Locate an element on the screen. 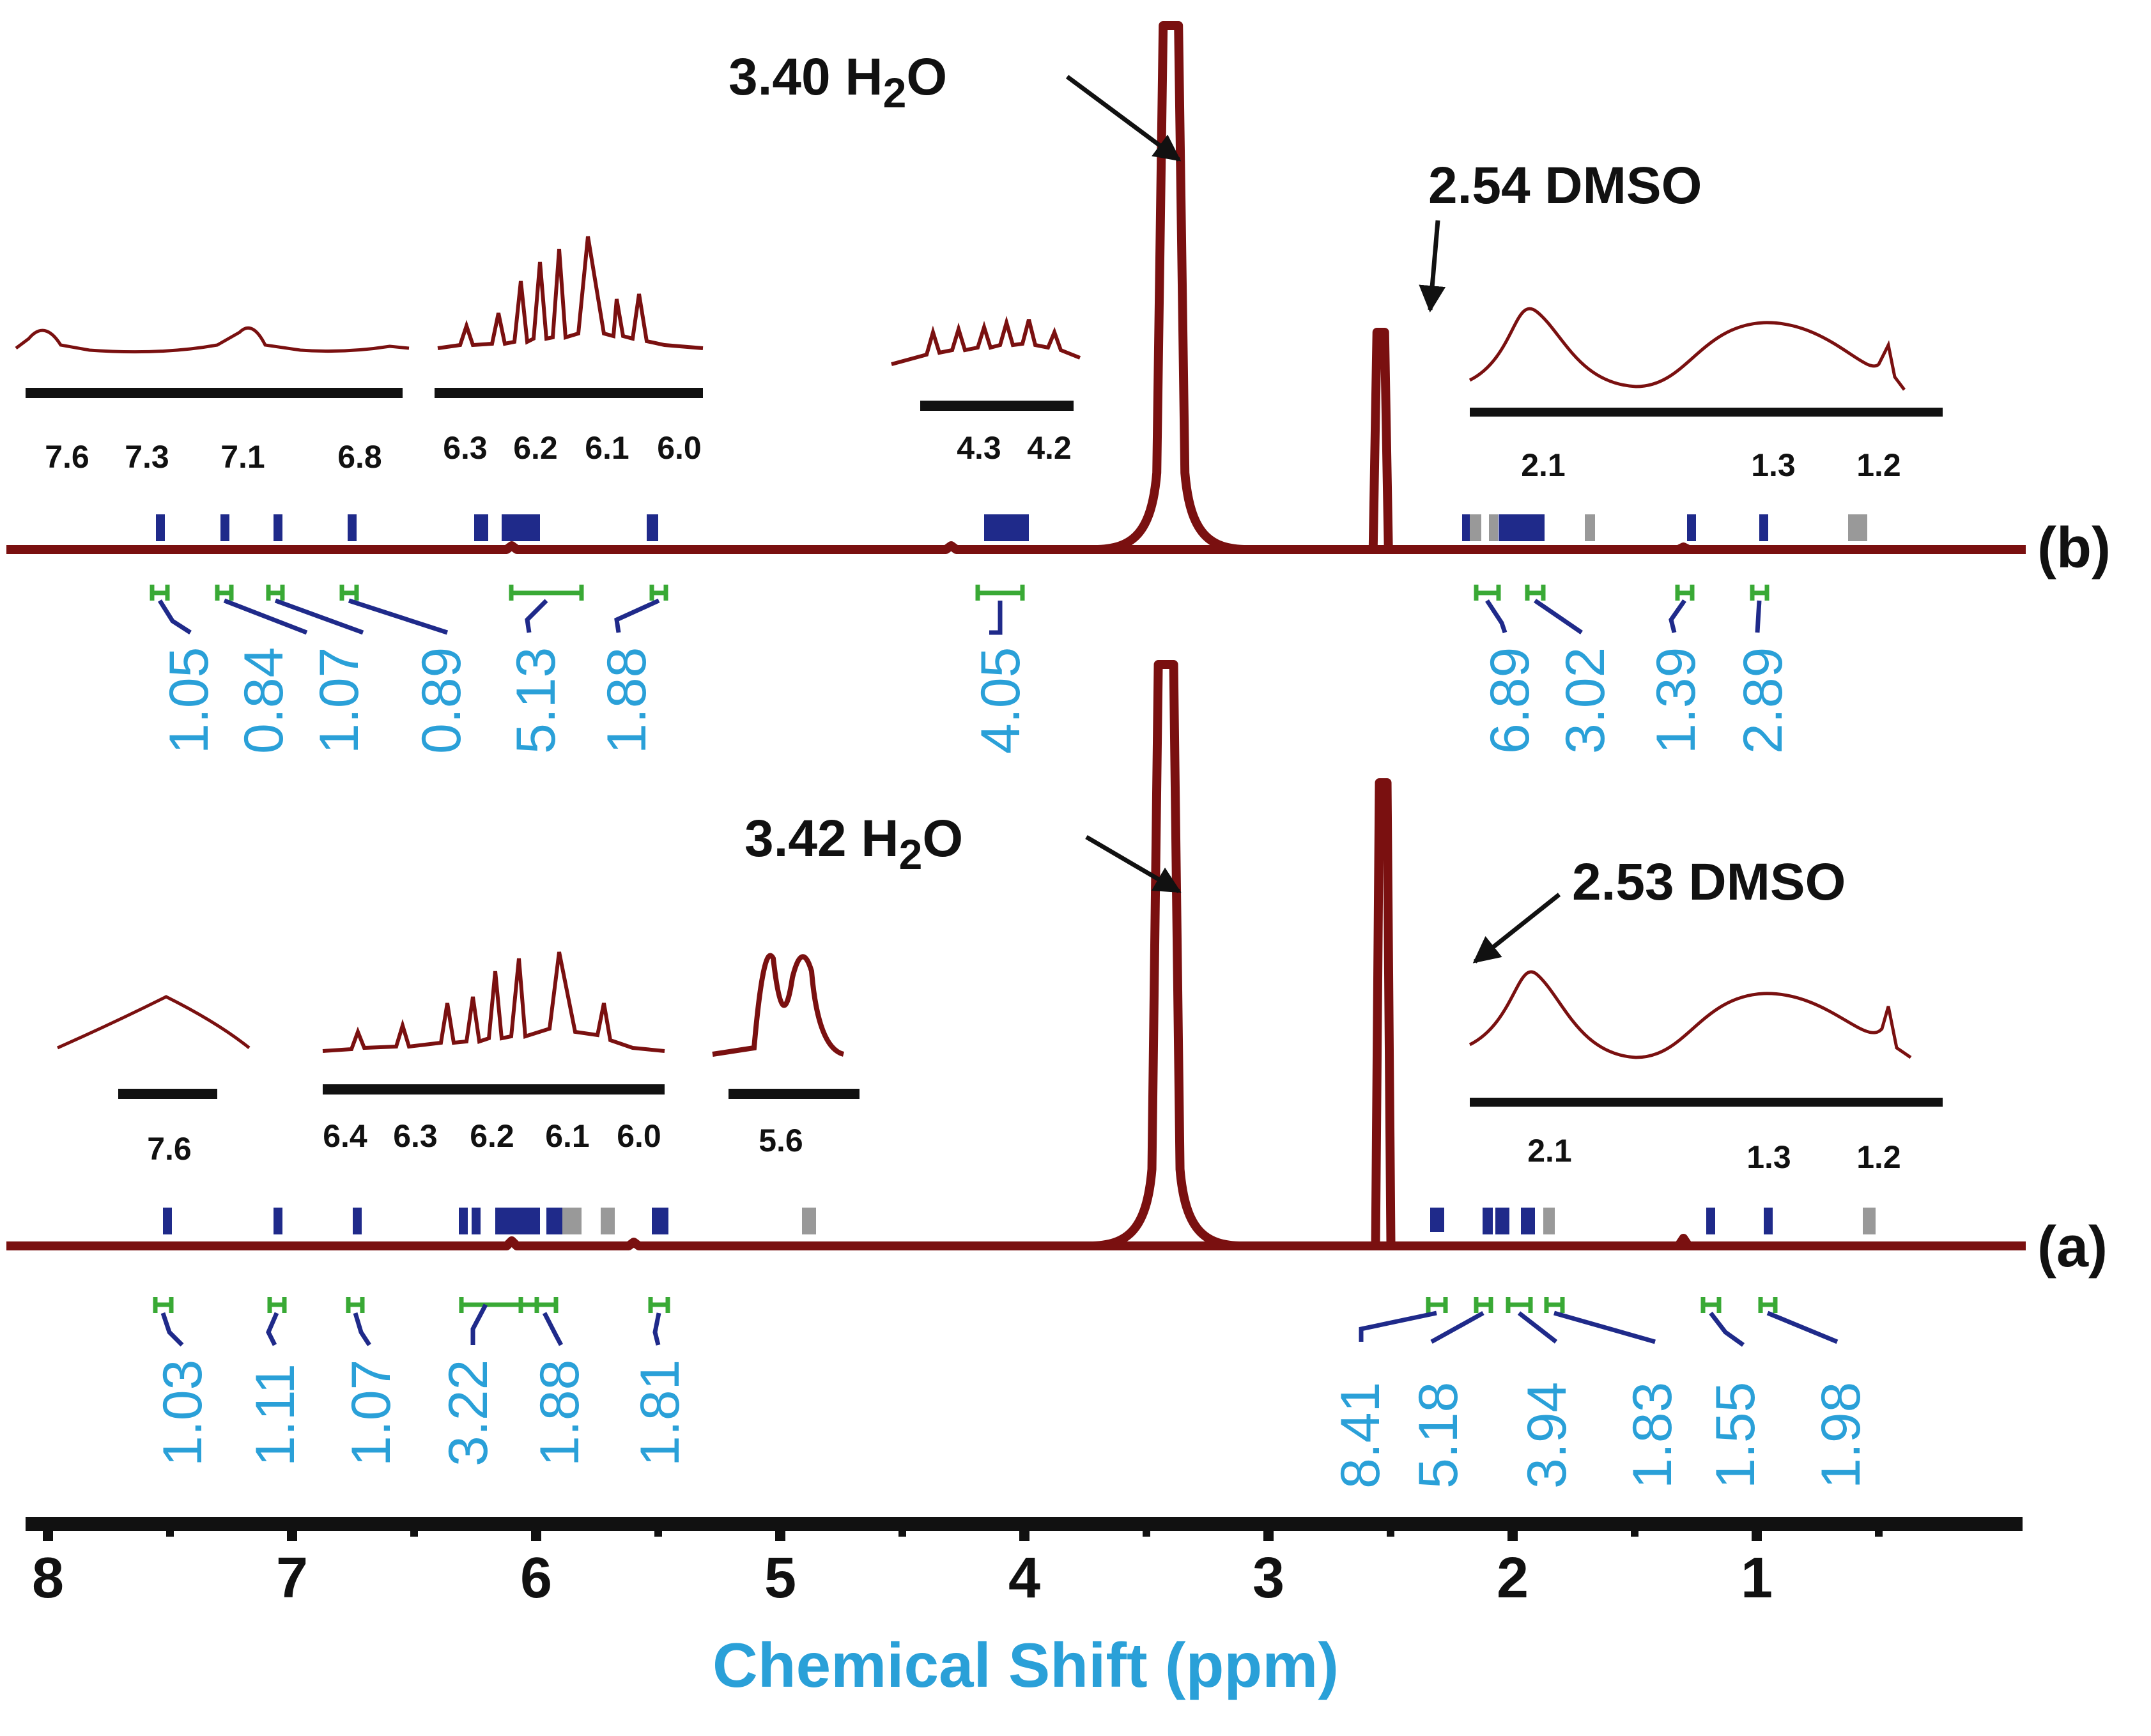 The image size is (2151, 1736). inset-tick-labels: 6.3 6.2 6.1 6.0 is located at coordinates (572, 448).